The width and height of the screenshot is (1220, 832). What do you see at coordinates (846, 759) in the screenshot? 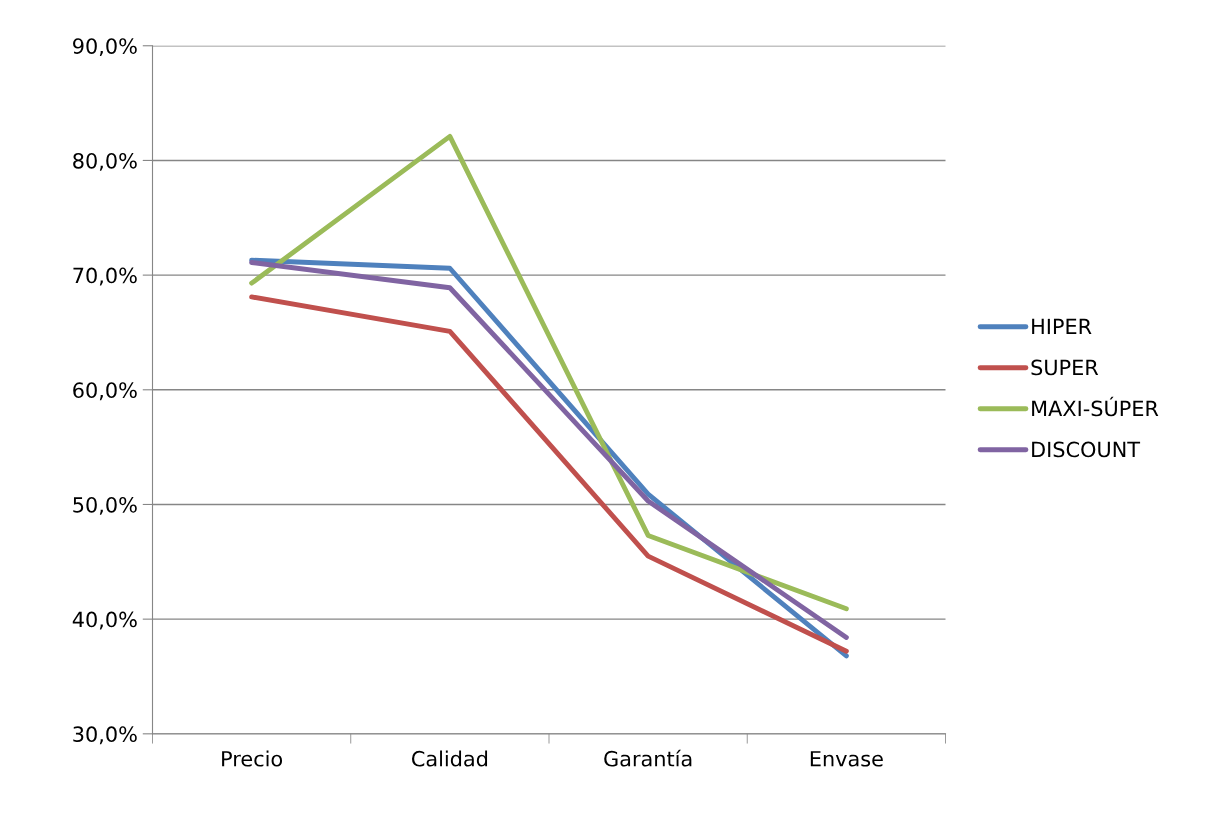
I see `x-tick-label: Envase` at bounding box center [846, 759].